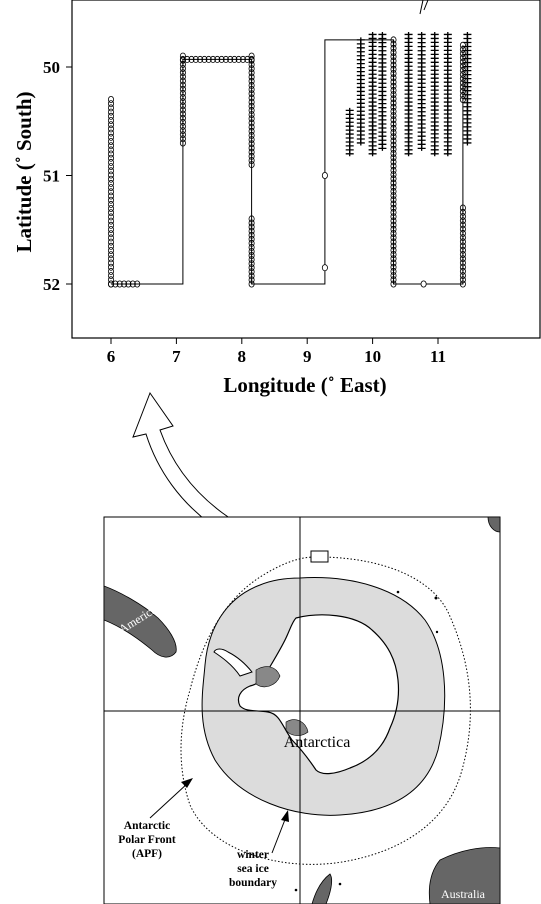 This screenshot has height=904, width=541. I want to click on x-tick-label: 8, so click(242, 356).